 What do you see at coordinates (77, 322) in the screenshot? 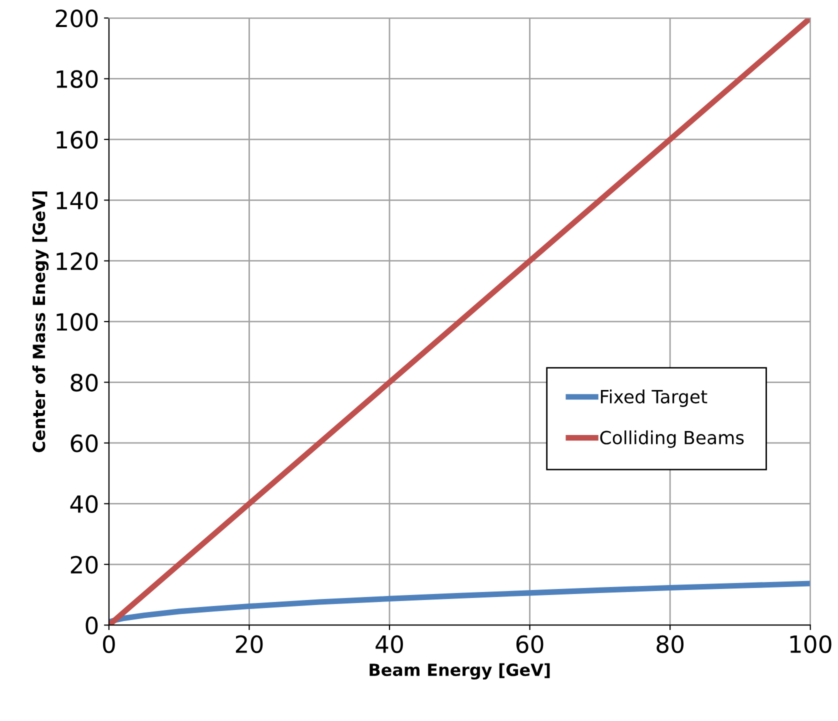
I see `y-tick-label: 100` at bounding box center [77, 322].